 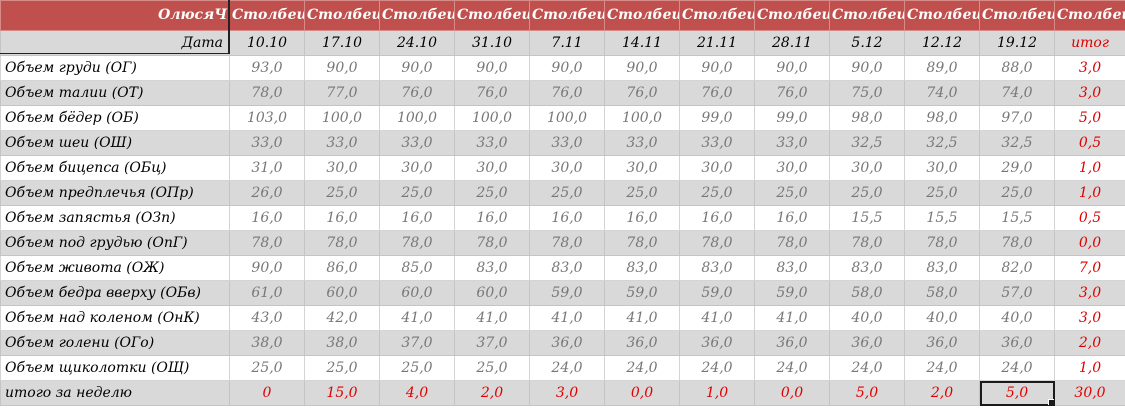 I want to click on measurement-value-cell: 97,0, so click(x=1017, y=118).